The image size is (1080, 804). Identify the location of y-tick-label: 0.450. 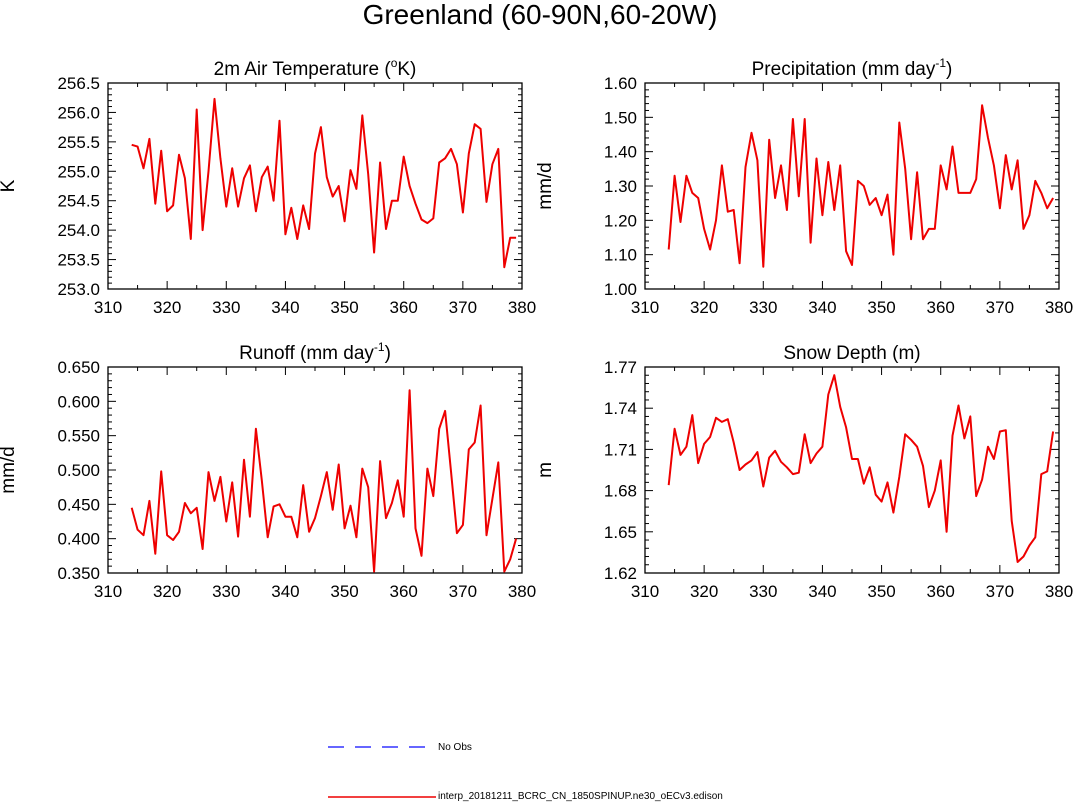
(78, 504).